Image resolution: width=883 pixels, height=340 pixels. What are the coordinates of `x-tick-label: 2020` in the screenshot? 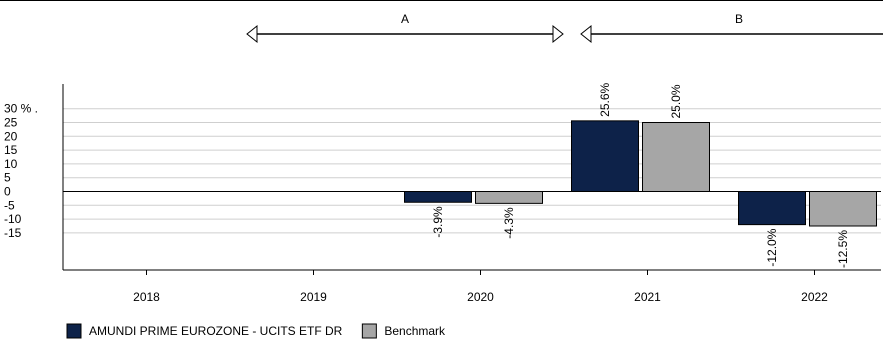 It's located at (480, 297).